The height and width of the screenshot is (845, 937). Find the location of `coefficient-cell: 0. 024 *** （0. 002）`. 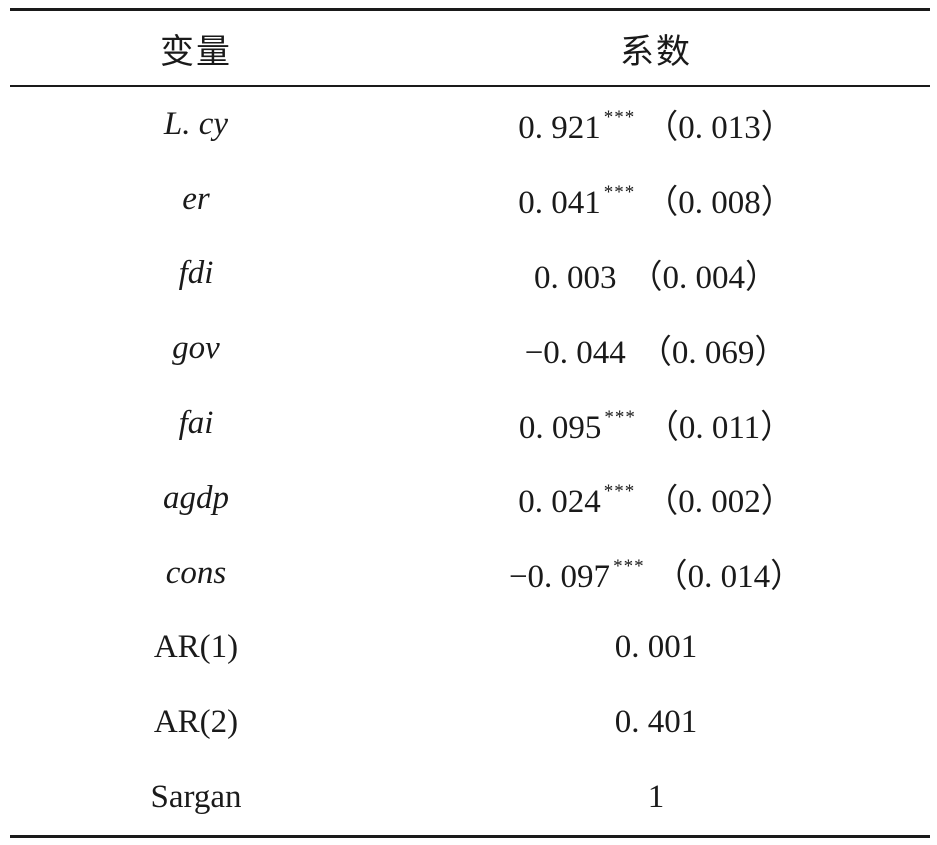

coefficient-cell: 0. 024 *** （0. 002） is located at coordinates (656, 498).